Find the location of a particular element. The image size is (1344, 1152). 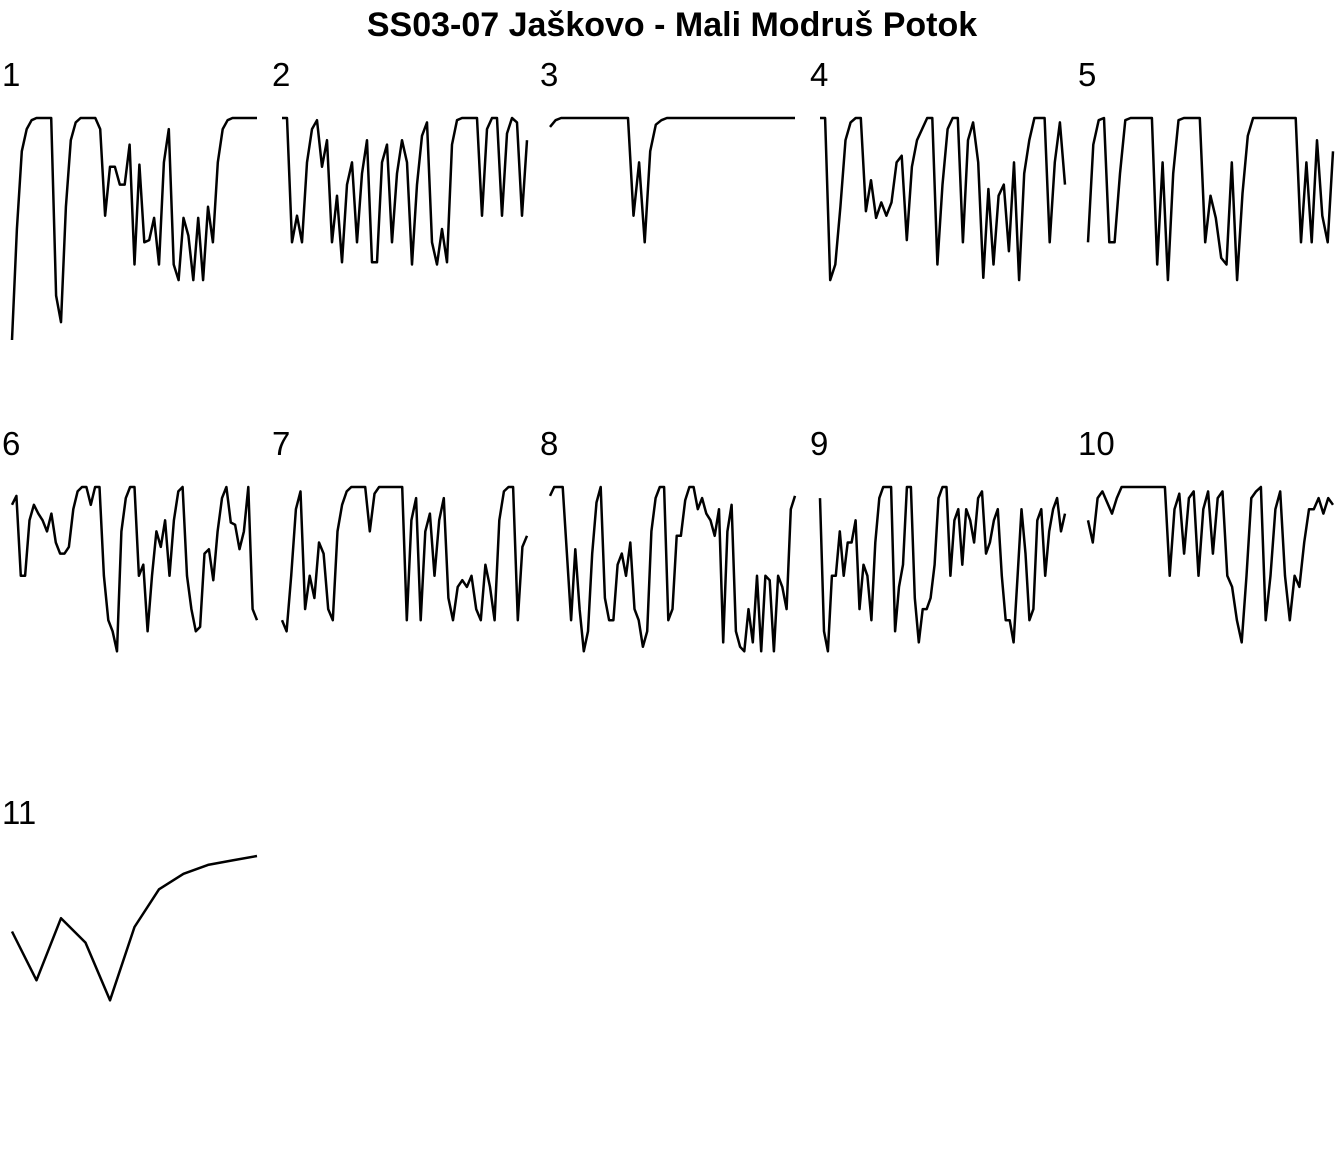

panel-title: 10 is located at coordinates (1096, 443).